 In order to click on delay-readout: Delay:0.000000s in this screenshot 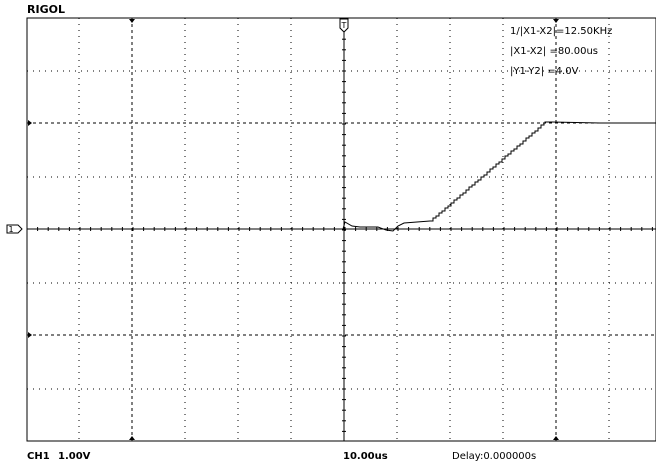, I will do `click(494, 456)`.